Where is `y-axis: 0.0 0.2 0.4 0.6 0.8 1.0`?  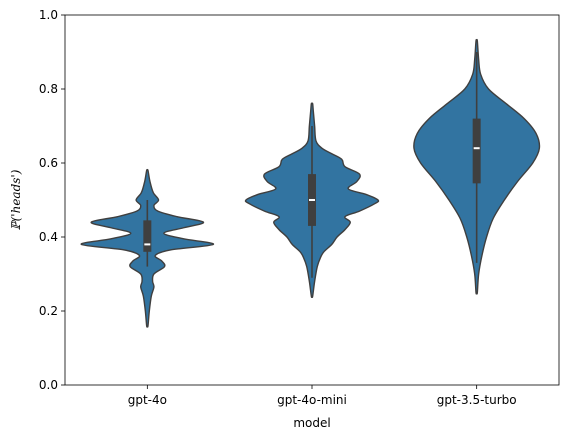
y-axis: 0.0 0.2 0.4 0.6 0.8 1.0 is located at coordinates (52, 200).